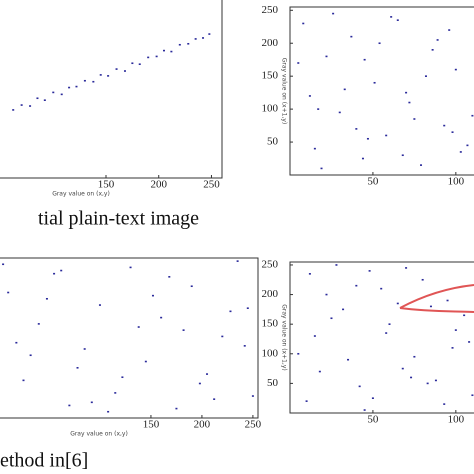 This screenshot has height=474, width=474. What do you see at coordinates (202, 425) in the screenshot?
I see `x-tick-label: 200` at bounding box center [202, 425].